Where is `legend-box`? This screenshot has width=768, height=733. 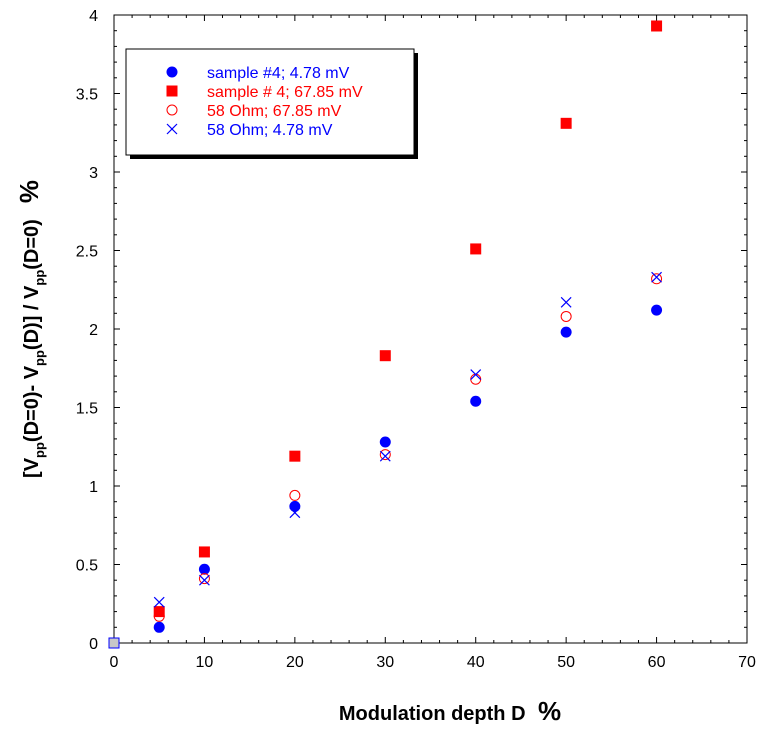 legend-box is located at coordinates (270, 102).